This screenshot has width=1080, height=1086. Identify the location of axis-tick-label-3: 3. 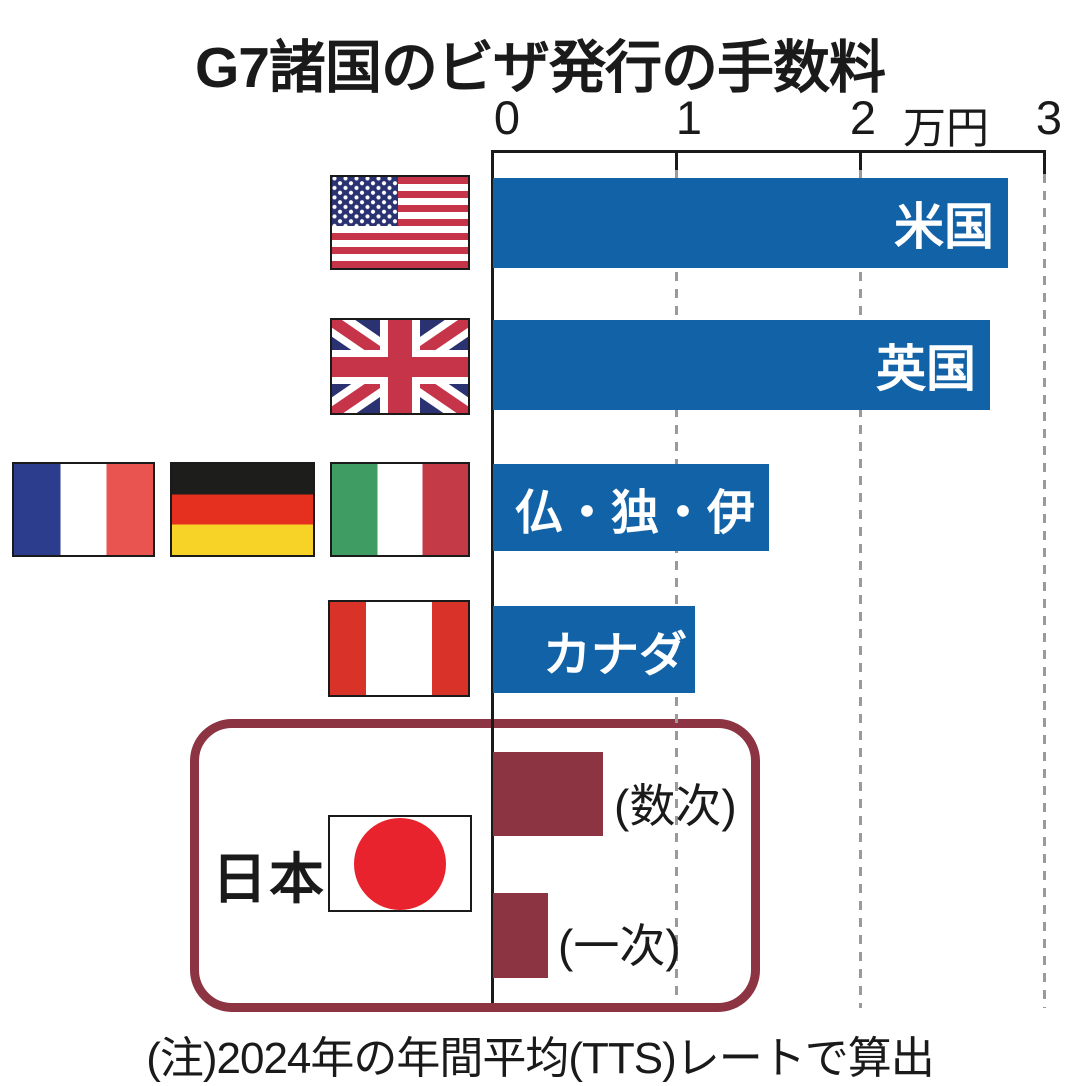
(1049, 117).